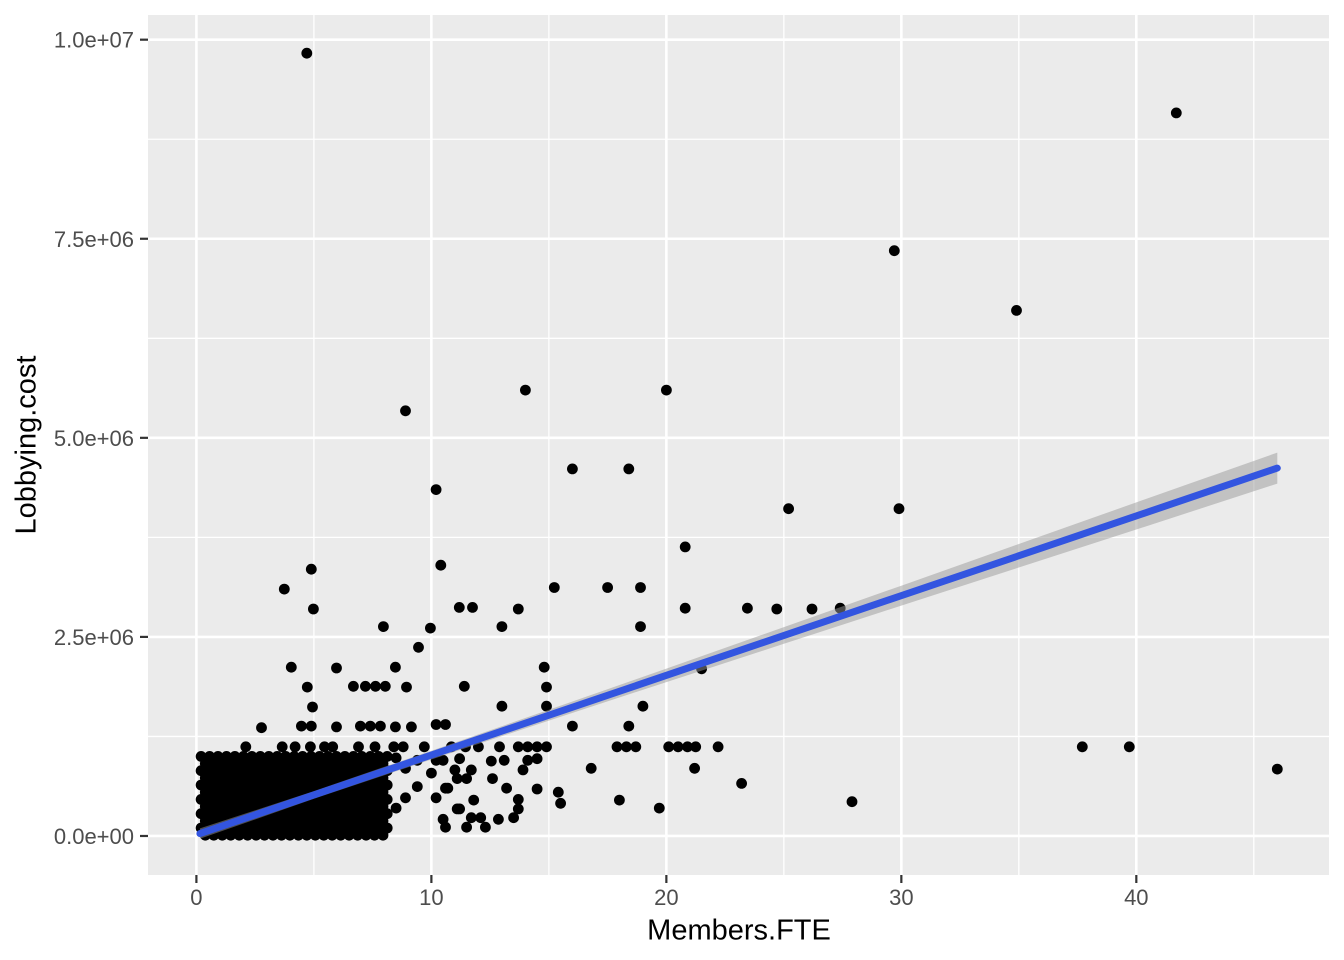  Describe the element at coordinates (94, 239) in the screenshot. I see `y-tick-label: 7.5e+06` at that location.